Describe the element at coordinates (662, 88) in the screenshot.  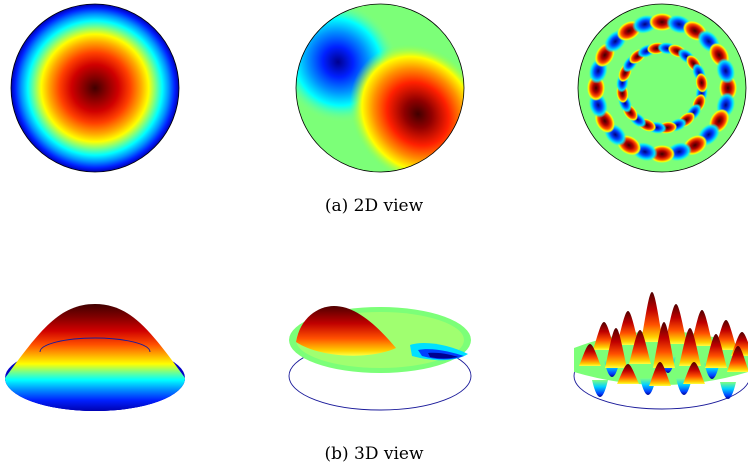
I see `panel-2d-high-order` at that location.